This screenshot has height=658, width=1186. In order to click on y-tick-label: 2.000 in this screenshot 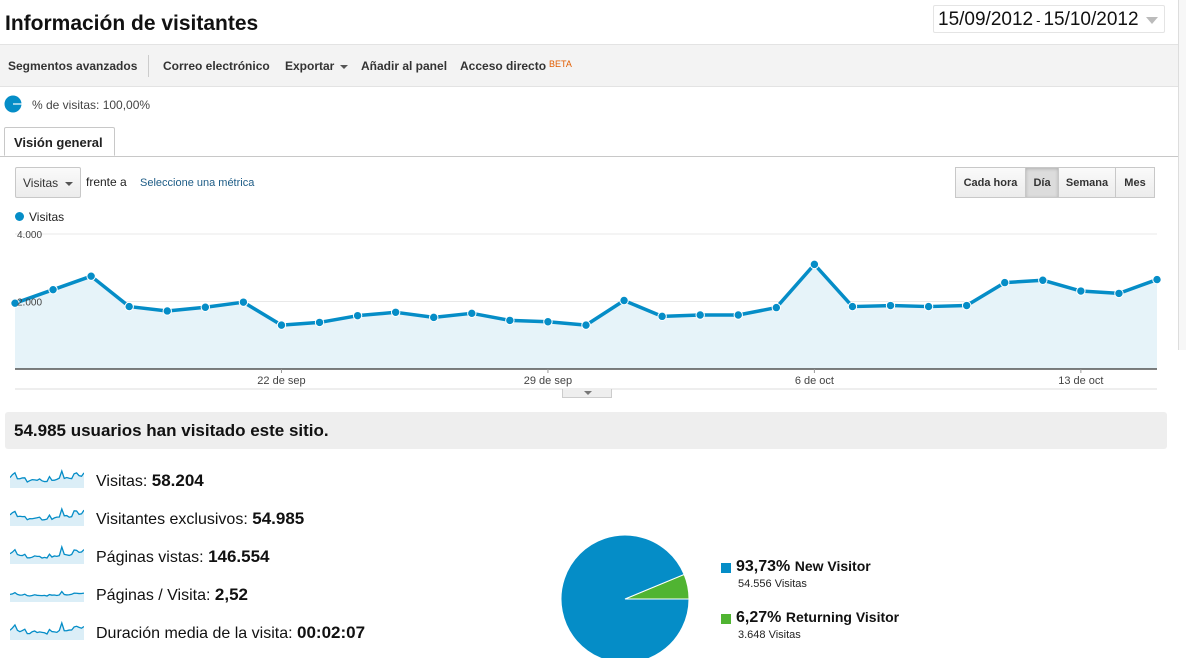, I will do `click(29, 303)`.